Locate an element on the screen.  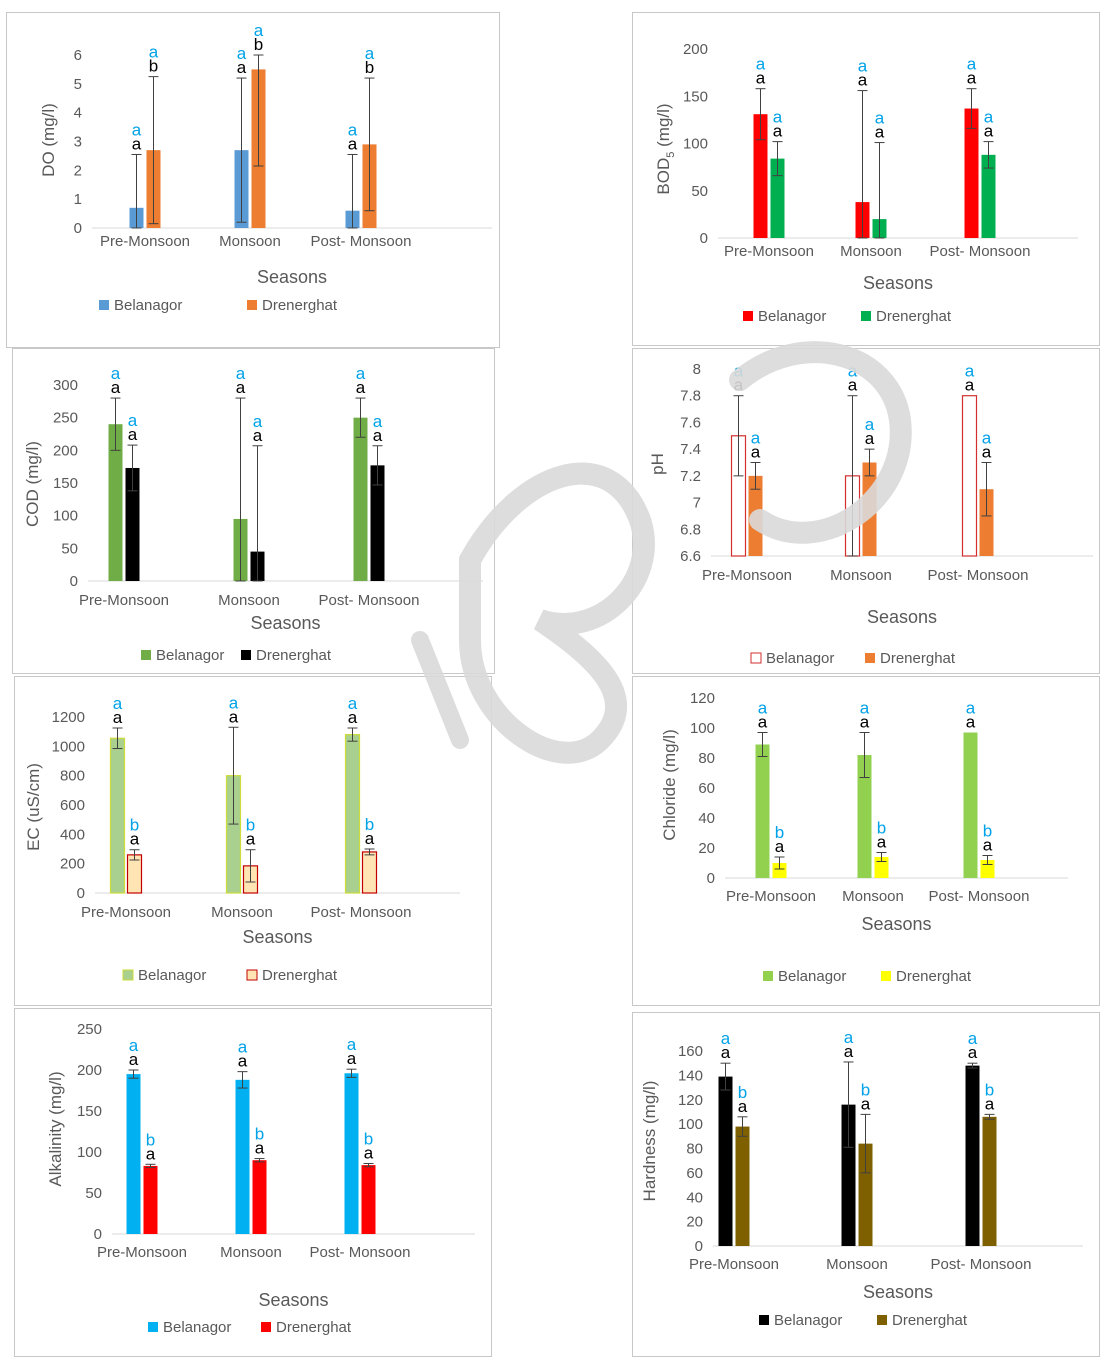
y-tick-label: 200 is located at coordinates (65, 450).